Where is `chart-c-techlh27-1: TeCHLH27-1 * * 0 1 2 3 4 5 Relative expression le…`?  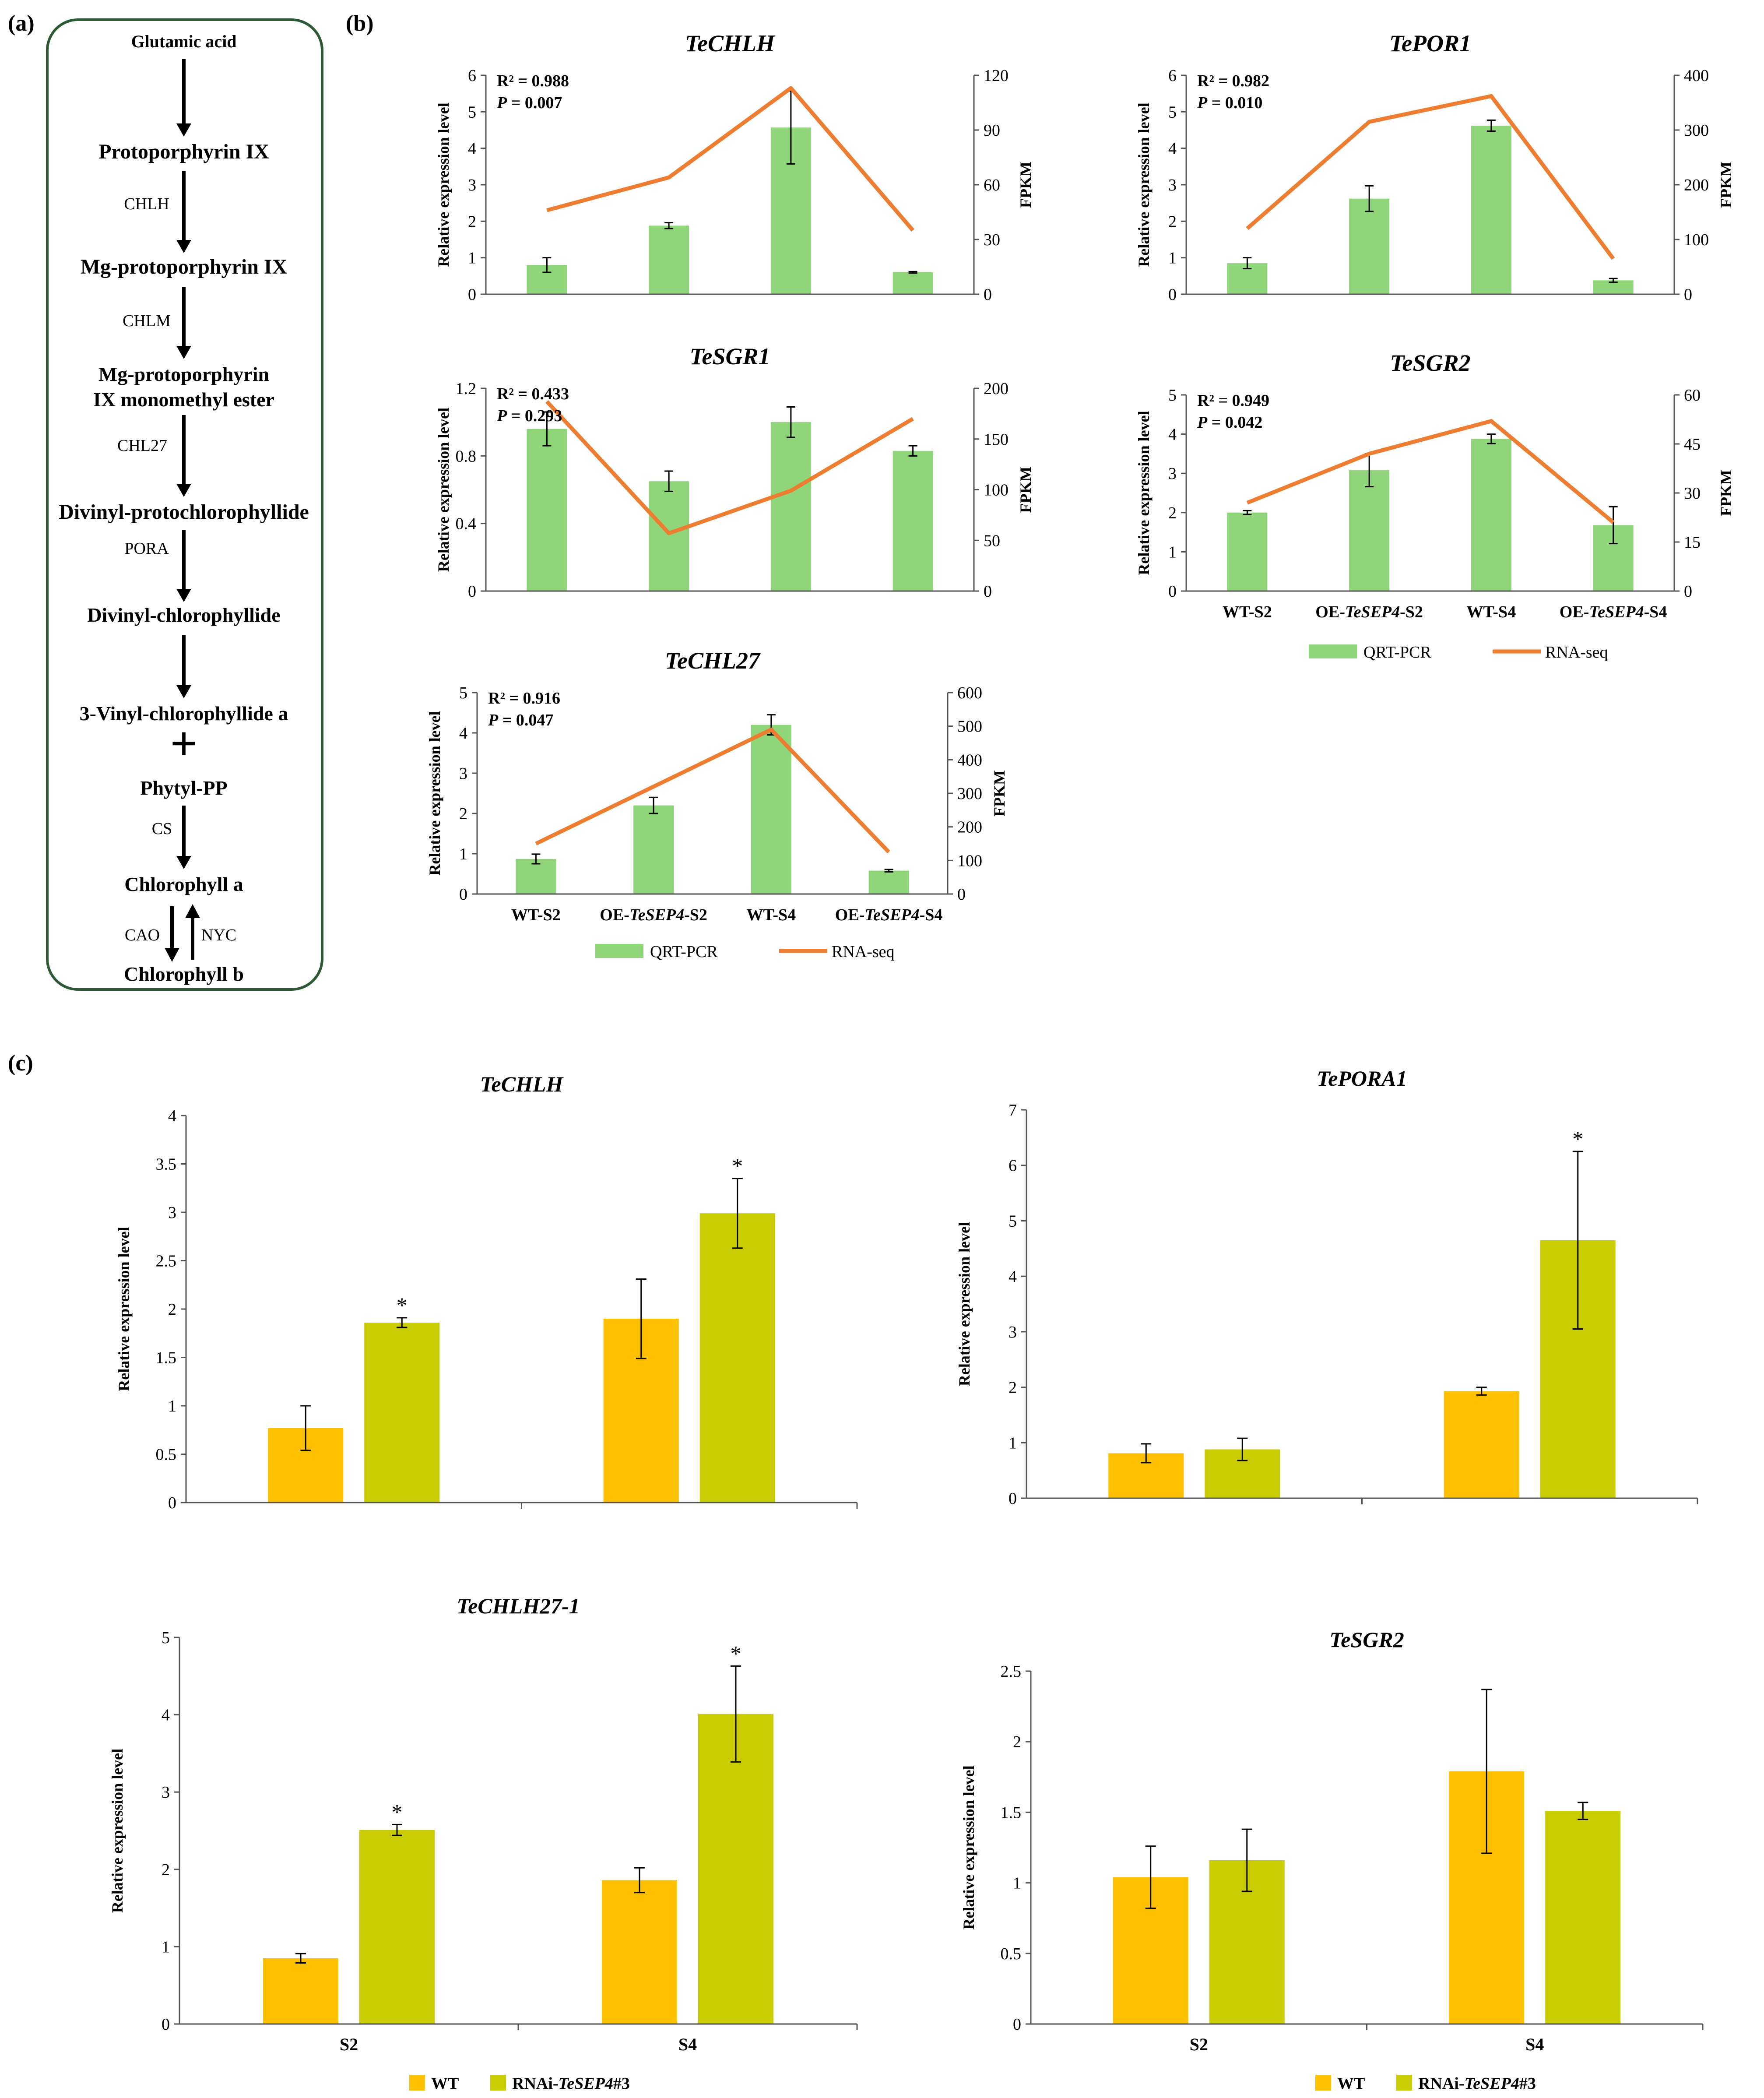 chart-c-techlh27-1: TeCHLH27-1 * * 0 1 2 3 4 5 Relative expression le… is located at coordinates (484, 1824).